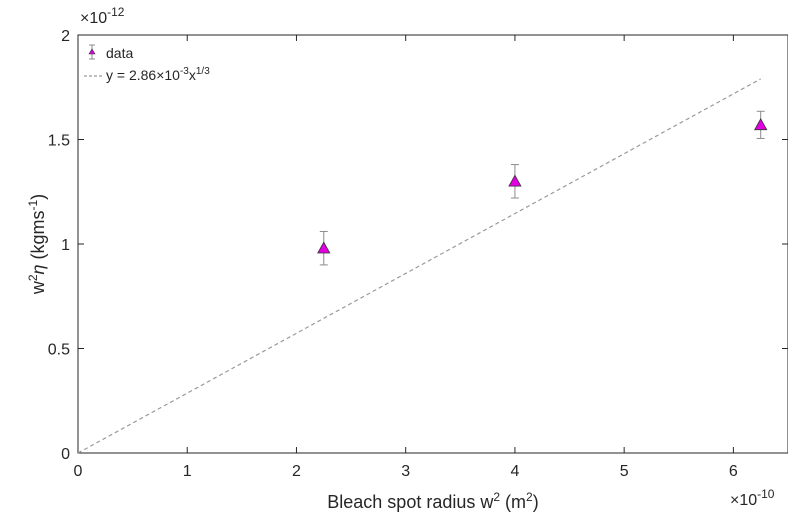 The height and width of the screenshot is (516, 788). What do you see at coordinates (733, 471) in the screenshot?
I see `x-tick-label: 6` at bounding box center [733, 471].